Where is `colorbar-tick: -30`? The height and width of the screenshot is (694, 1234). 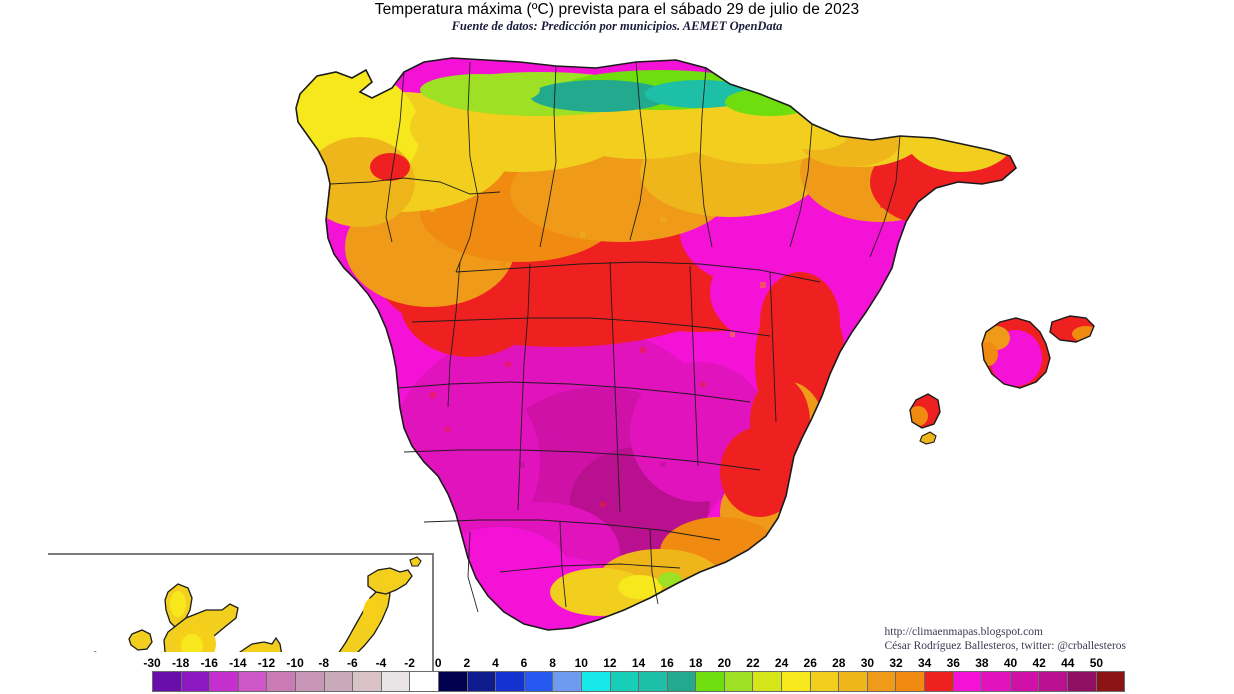
colorbar-tick: -30 is located at coordinates (152, 663).